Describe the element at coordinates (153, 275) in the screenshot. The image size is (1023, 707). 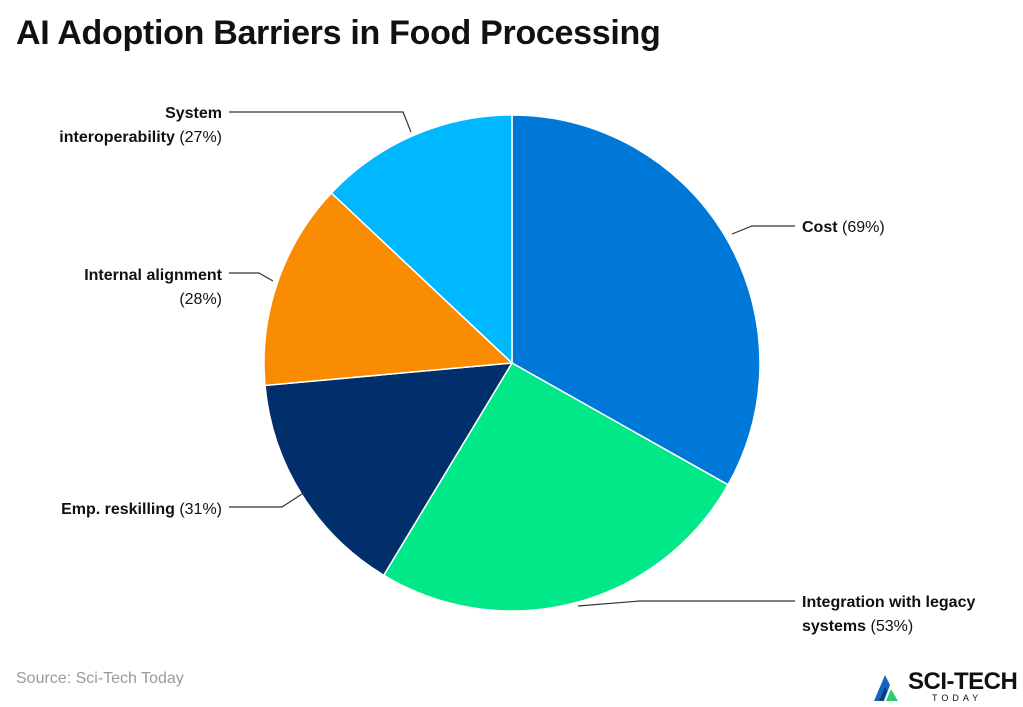
I see `slice-label-name: Internal alignment` at that location.